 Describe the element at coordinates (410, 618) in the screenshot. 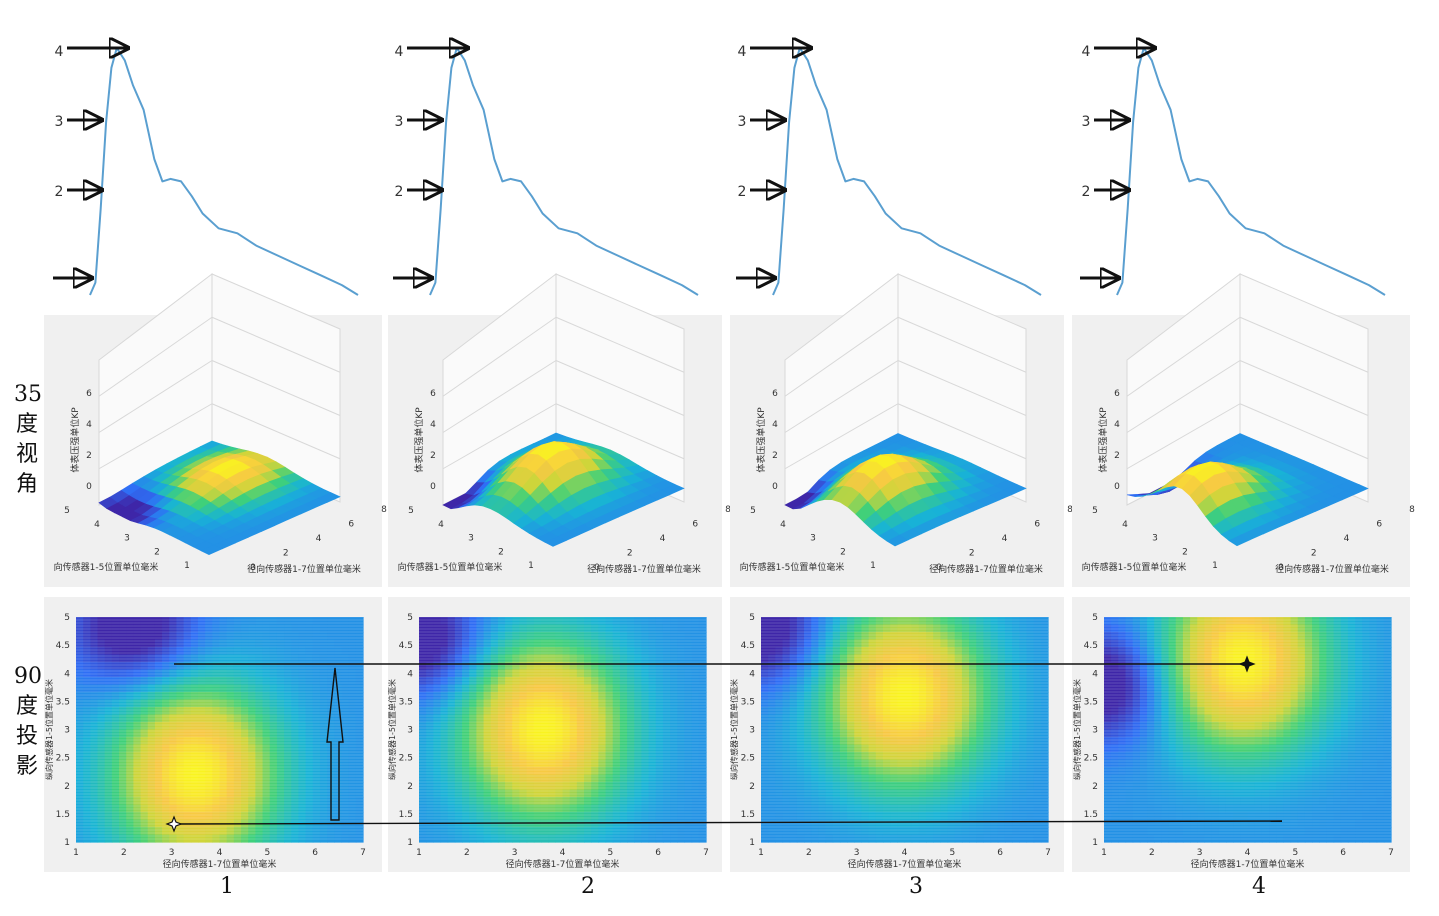

I see `heatmap-y-tick: 5` at that location.